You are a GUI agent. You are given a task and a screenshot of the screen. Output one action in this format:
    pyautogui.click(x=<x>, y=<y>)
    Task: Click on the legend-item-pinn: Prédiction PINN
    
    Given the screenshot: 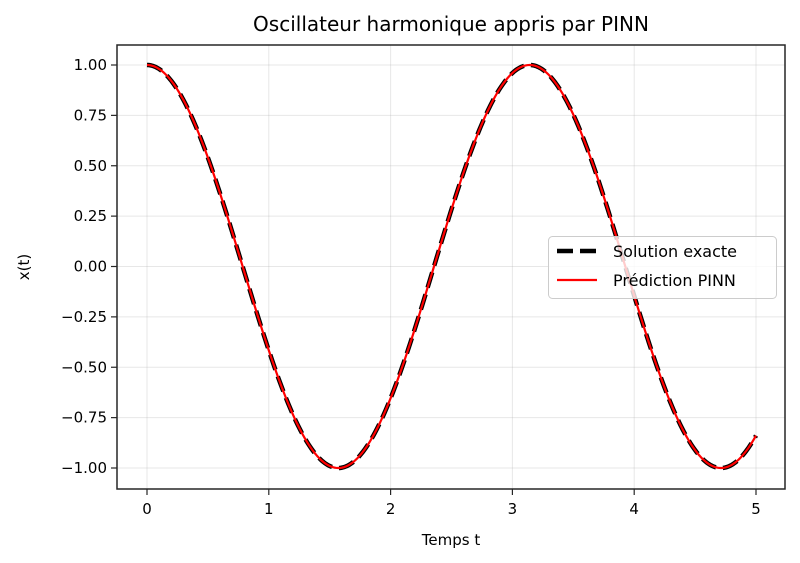 What is the action you would take?
    pyautogui.click(x=646, y=280)
    